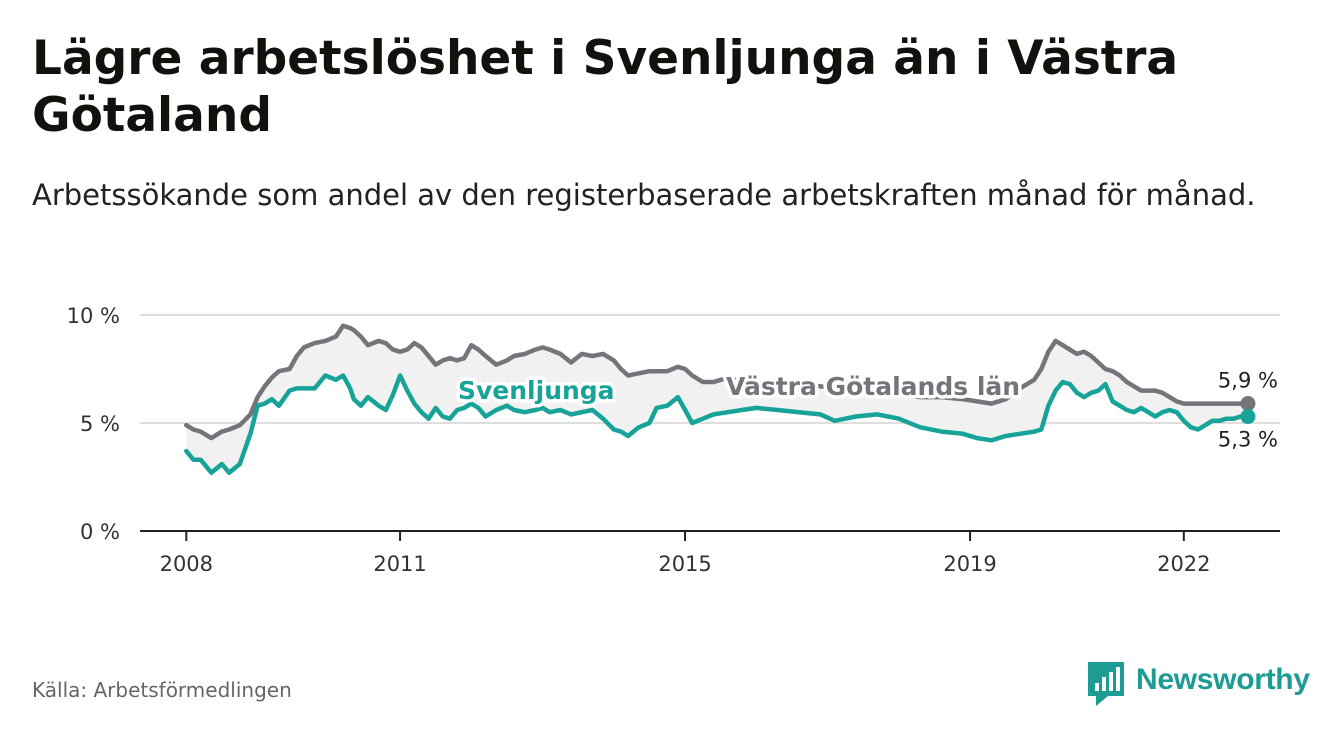 This screenshot has width=1340, height=734. I want to click on chart-grid, so click(710, 369).